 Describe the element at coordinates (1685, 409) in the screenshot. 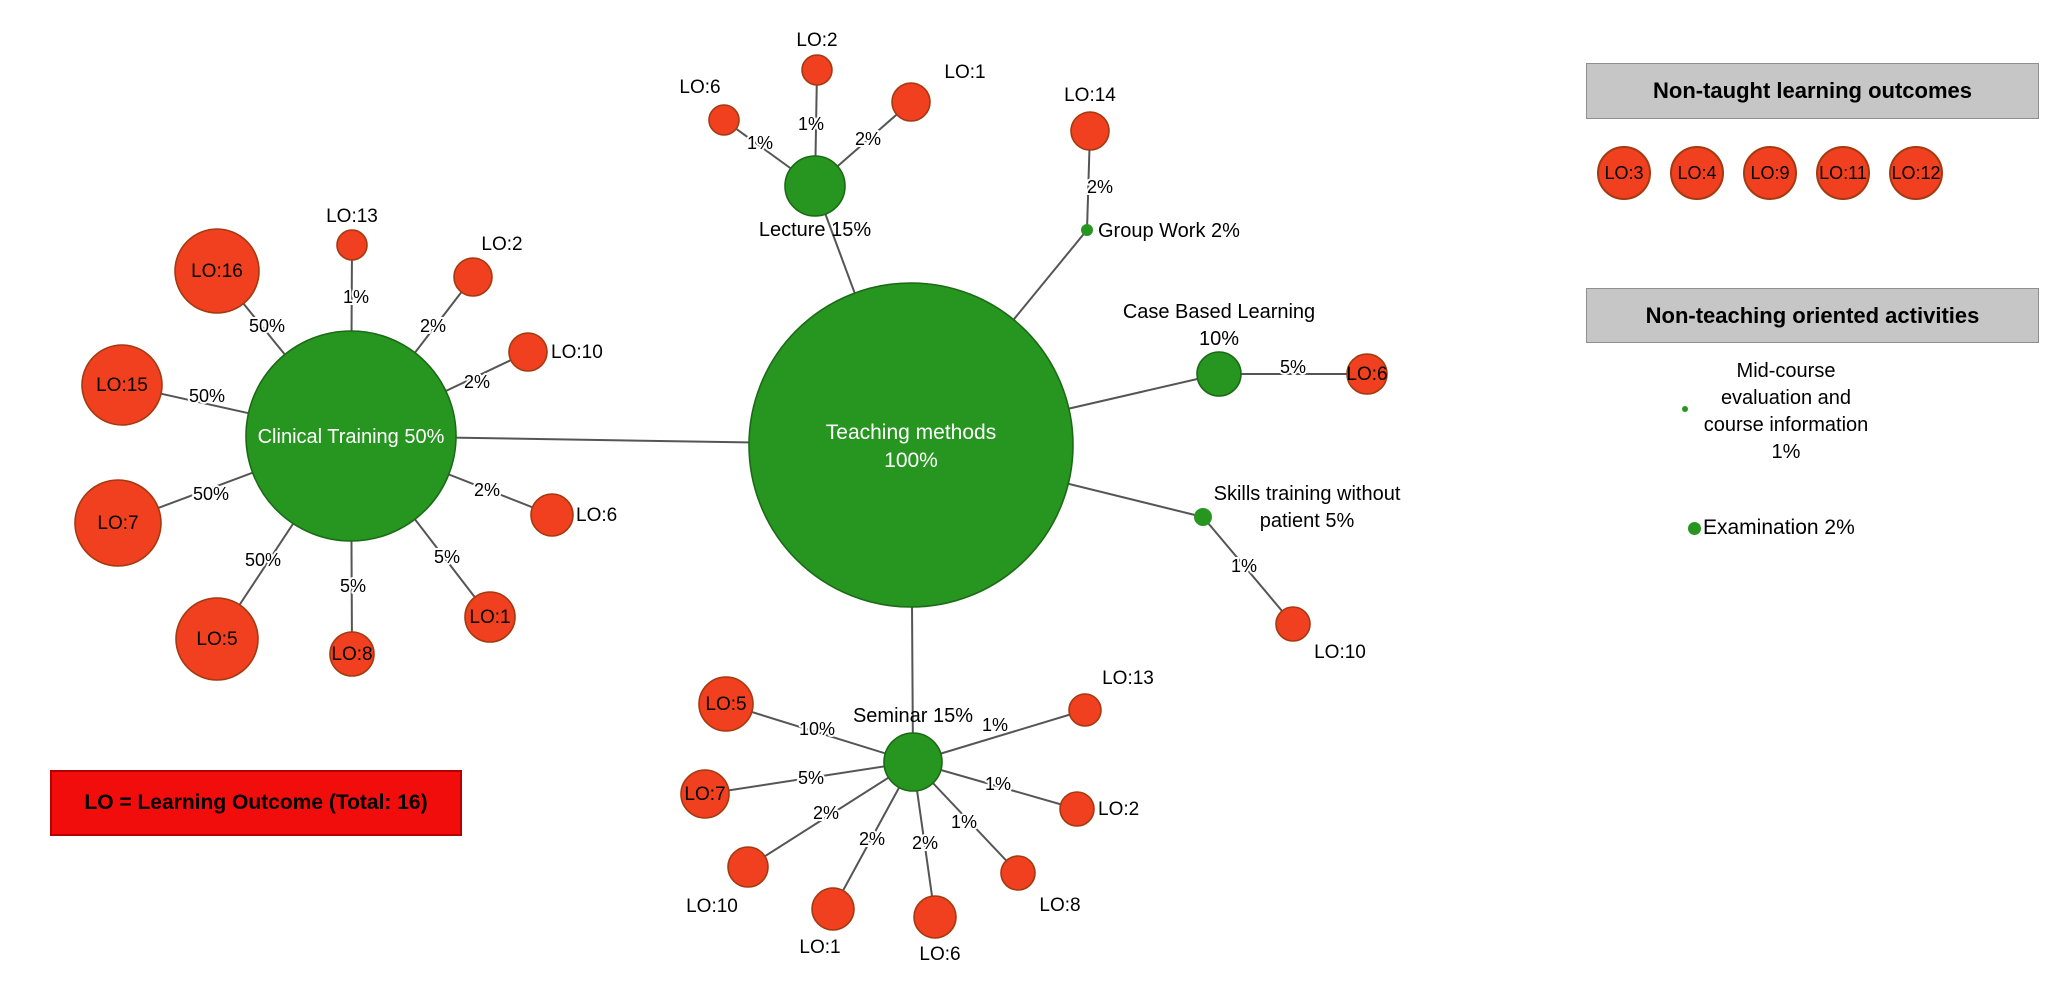

I see `midcourse-dot-icon` at that location.